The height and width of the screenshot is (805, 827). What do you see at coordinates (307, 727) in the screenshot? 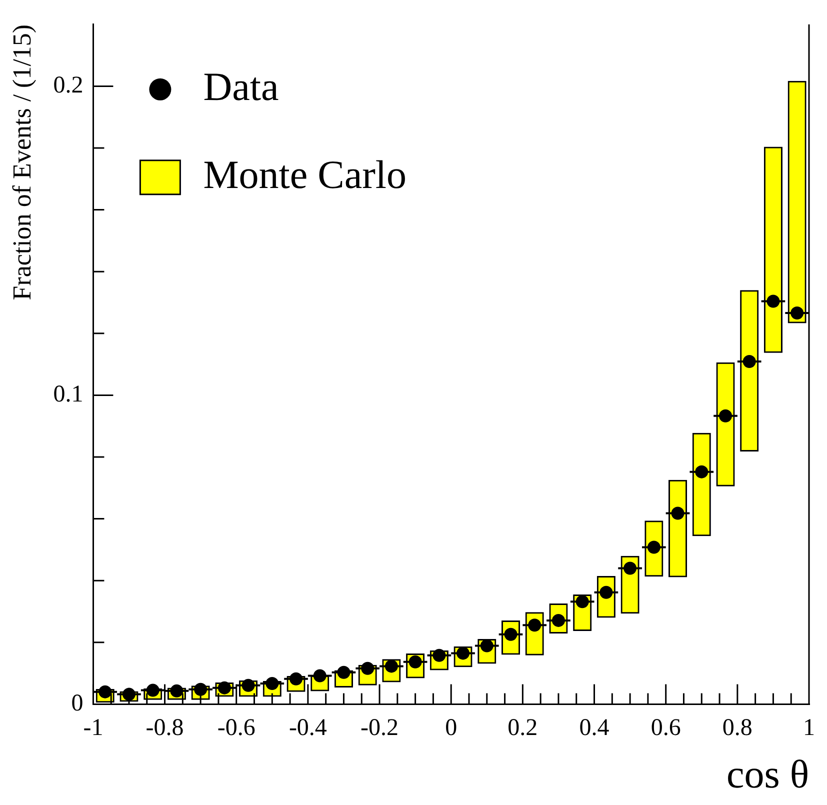
I see `x-tick-label: -0.4` at bounding box center [307, 727].